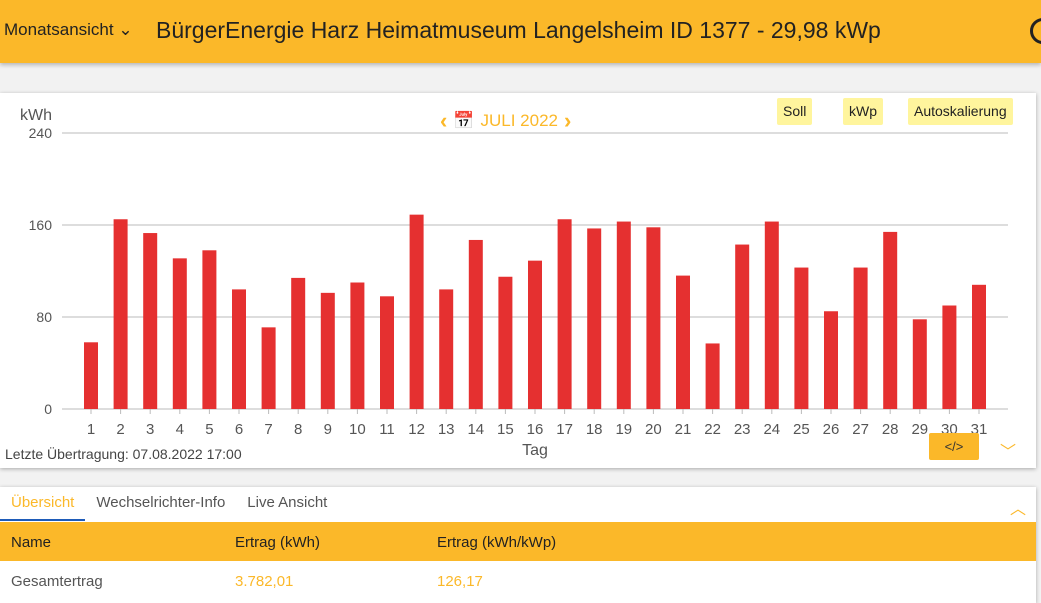 The width and height of the screenshot is (1041, 603). I want to click on y-tick-label: 0, so click(48, 409).